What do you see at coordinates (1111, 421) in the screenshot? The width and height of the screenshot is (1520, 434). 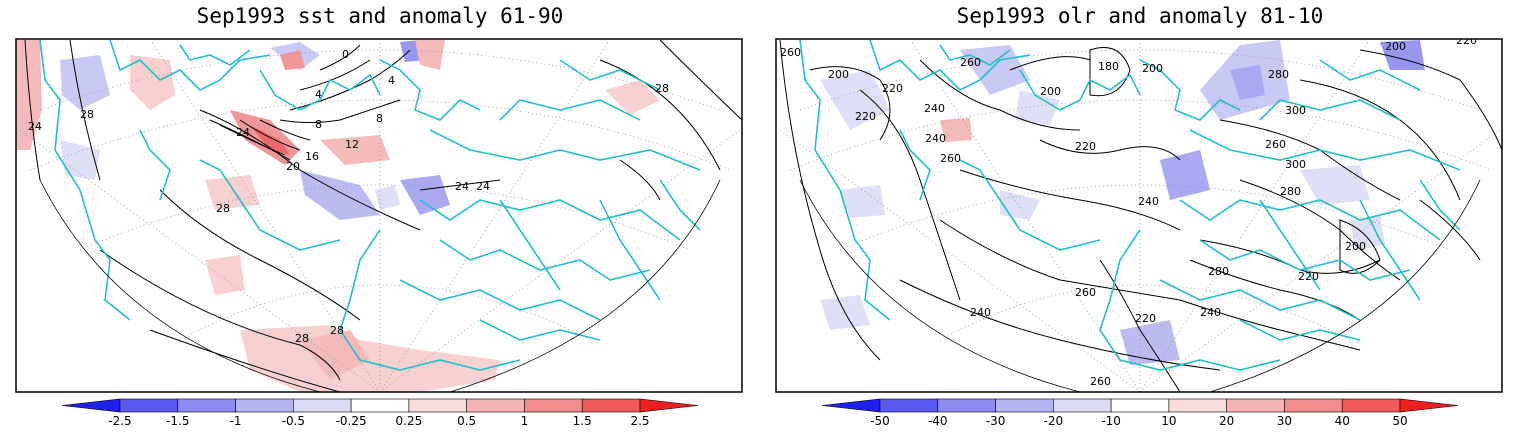 I see `olr-colorbar-tick-label: -10` at bounding box center [1111, 421].